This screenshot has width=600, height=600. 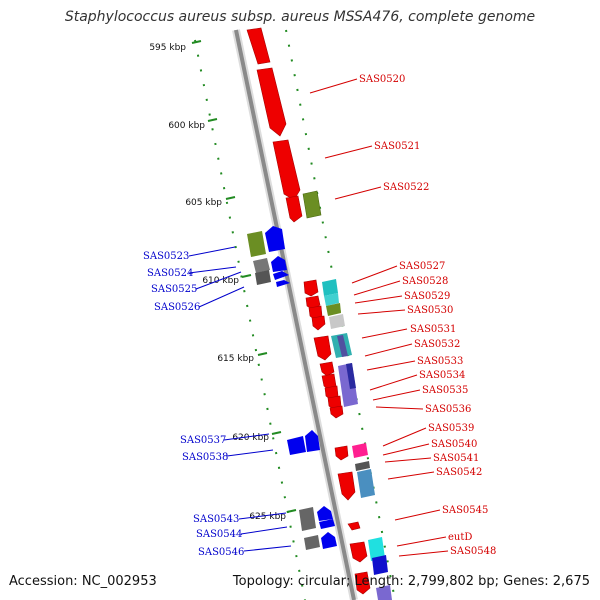 What do you see at coordinates (433, 329) in the screenshot?
I see `gene-label: SAS0531` at bounding box center [433, 329].